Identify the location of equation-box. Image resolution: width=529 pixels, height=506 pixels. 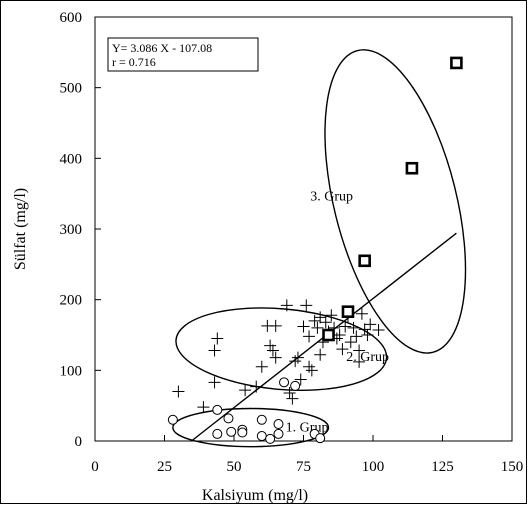
(183, 54).